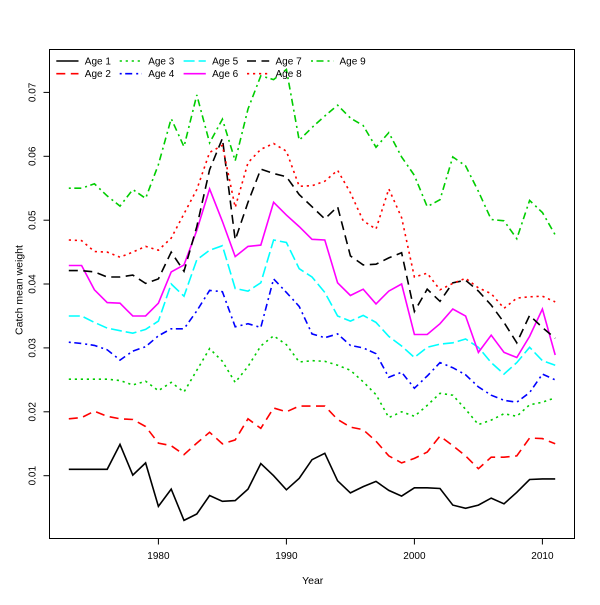 This screenshot has height=605, width=600. Describe the element at coordinates (289, 74) in the screenshot. I see `svg-text: Age 8` at that location.